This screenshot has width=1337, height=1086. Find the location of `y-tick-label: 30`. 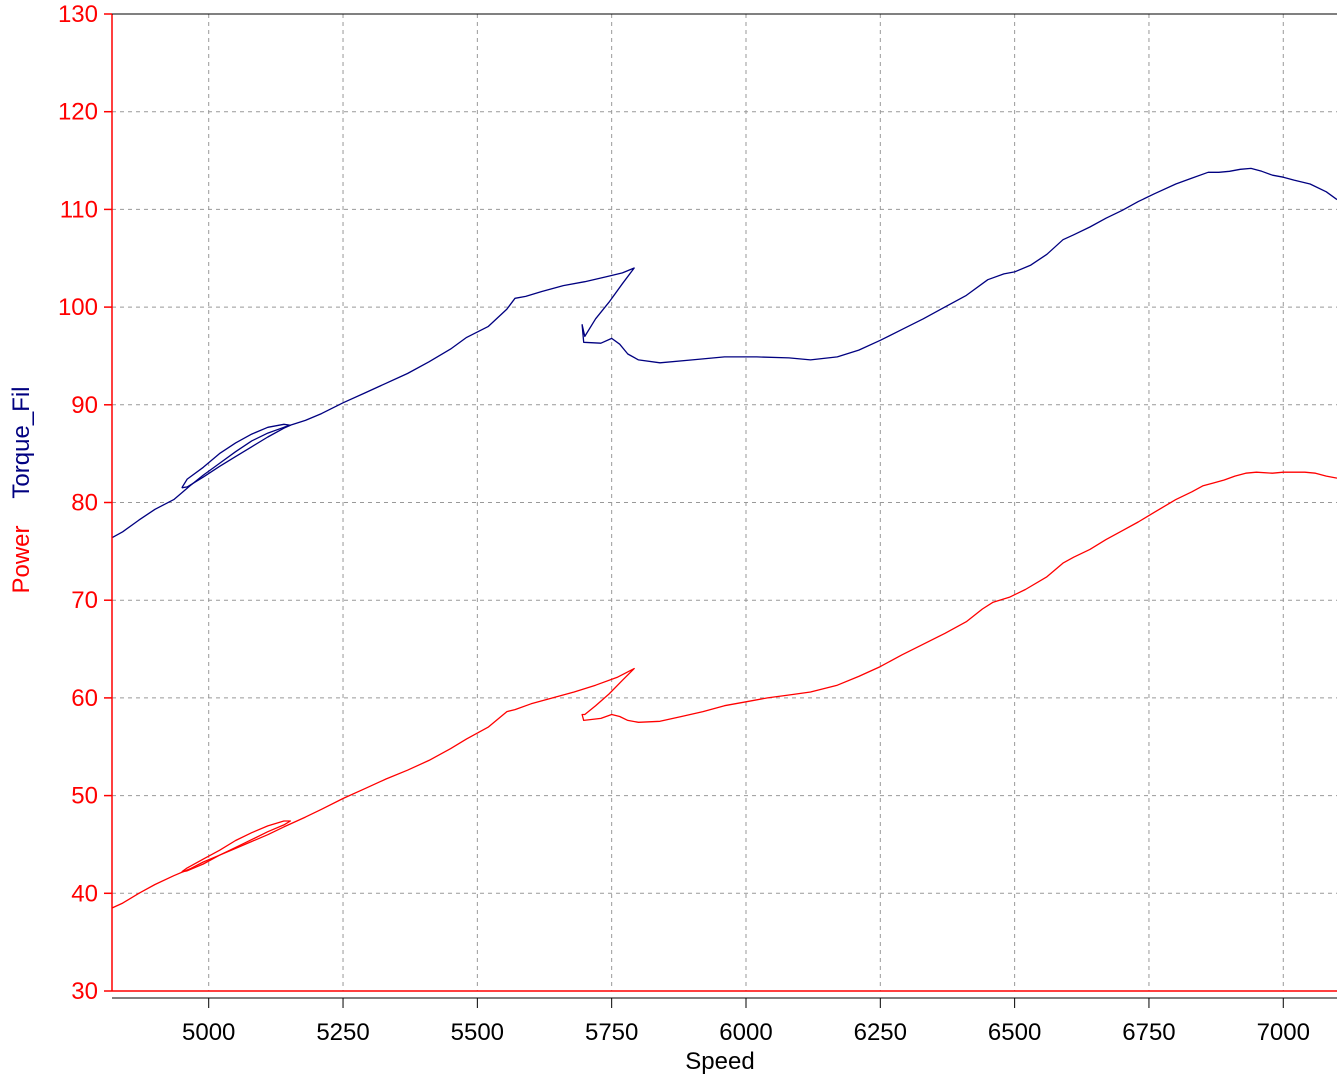

y-tick-label: 30 is located at coordinates (84, 991).